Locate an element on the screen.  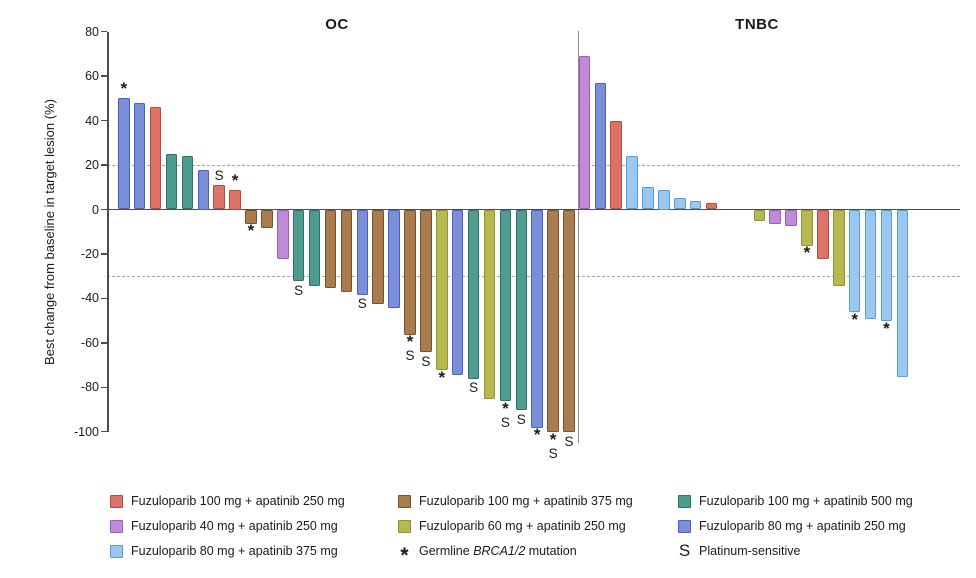
y-tick-label-20: 20 is located at coordinates (92, 165).